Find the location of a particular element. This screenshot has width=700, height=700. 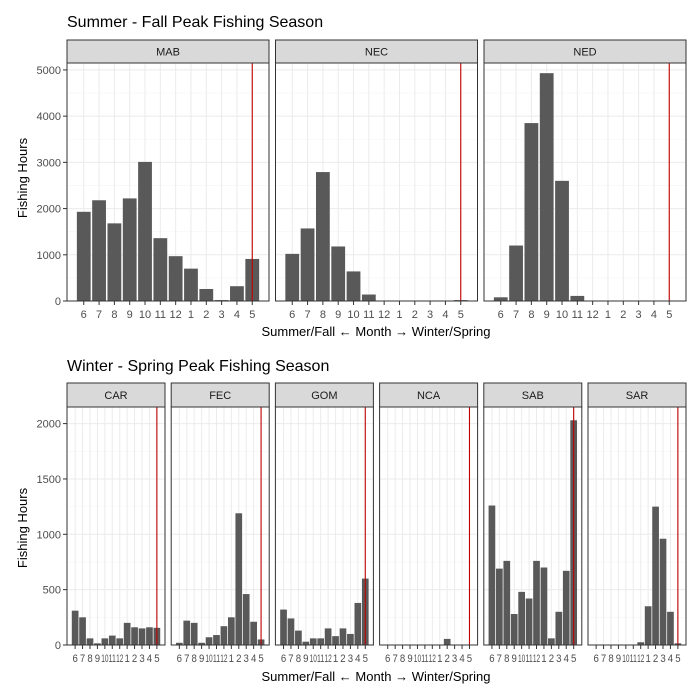

panel-strip-label: GOM is located at coordinates (324, 396).